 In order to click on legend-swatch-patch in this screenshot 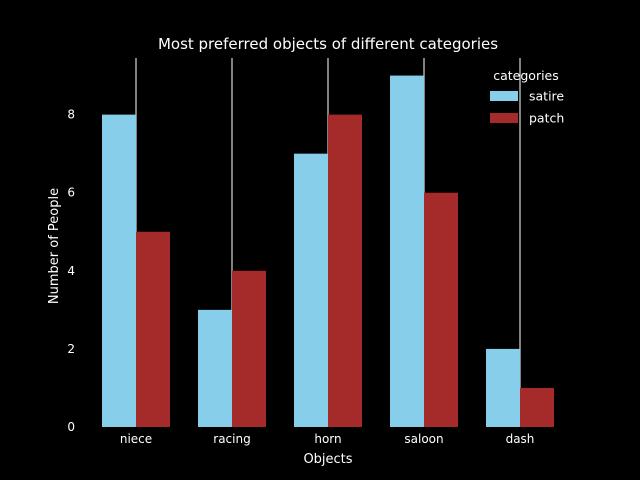, I will do `click(504, 118)`.